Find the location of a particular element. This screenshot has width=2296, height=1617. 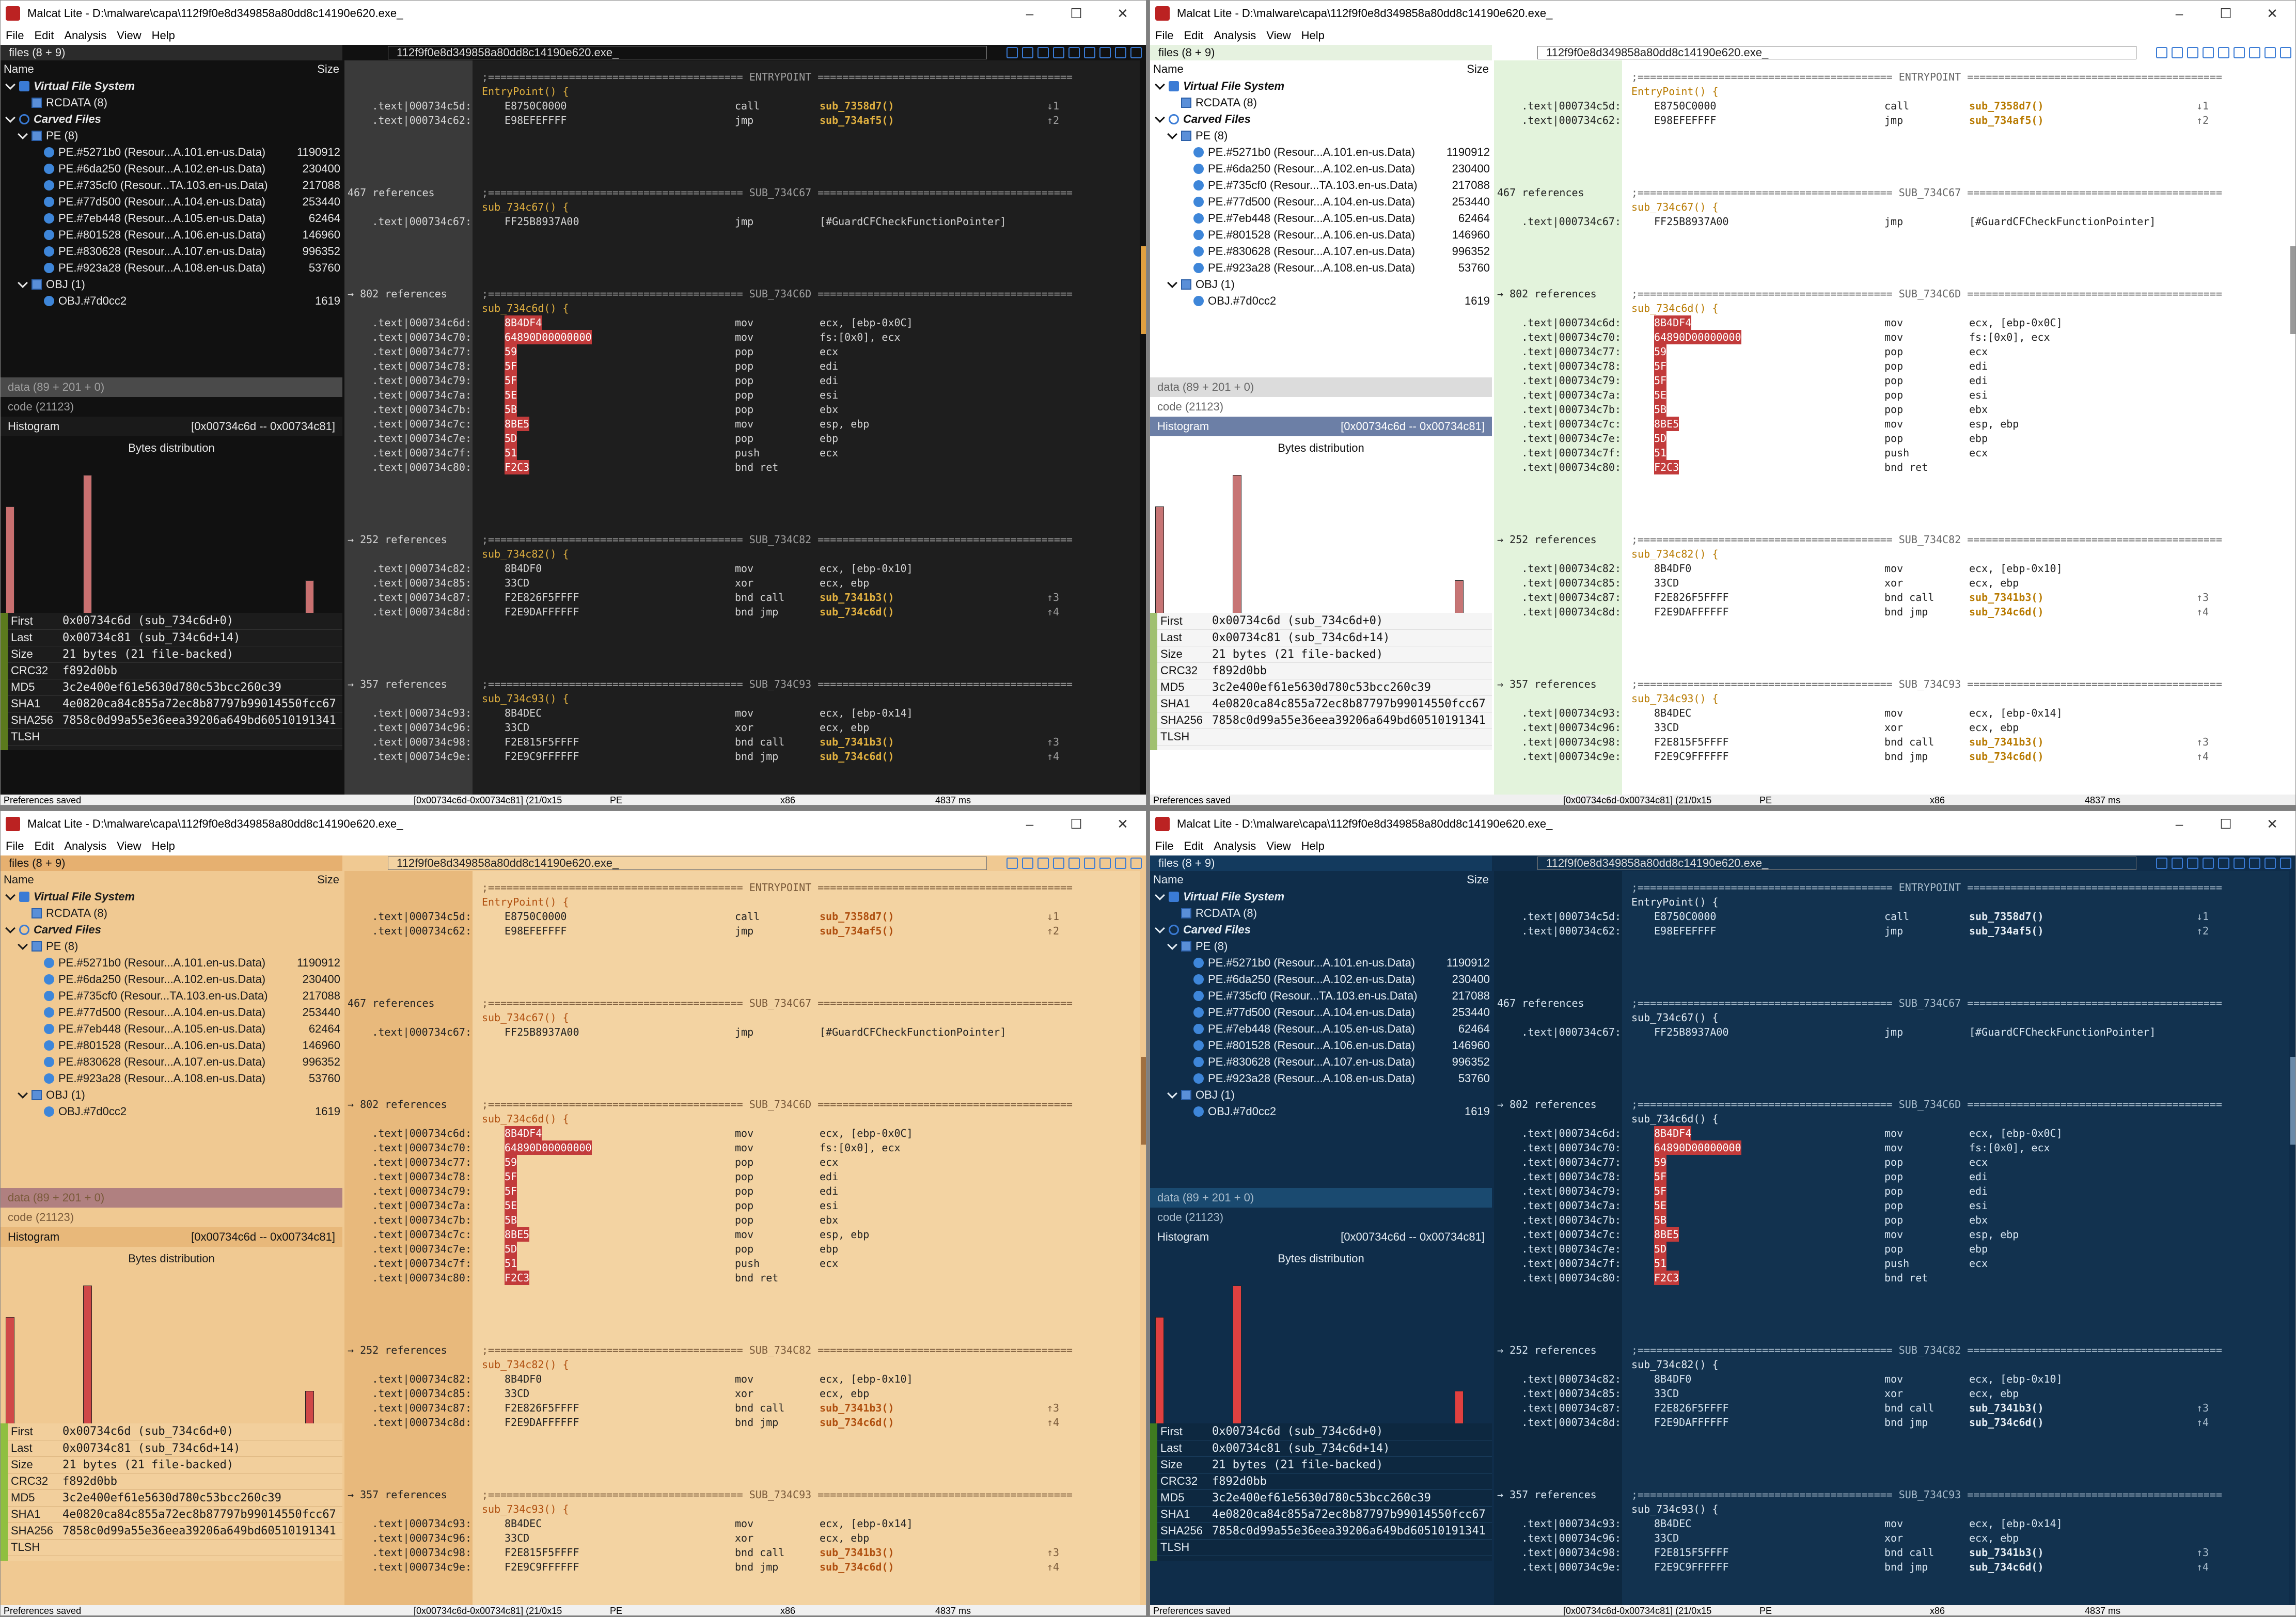

files-tab: files (8 + 9) is located at coordinates (1321, 863).